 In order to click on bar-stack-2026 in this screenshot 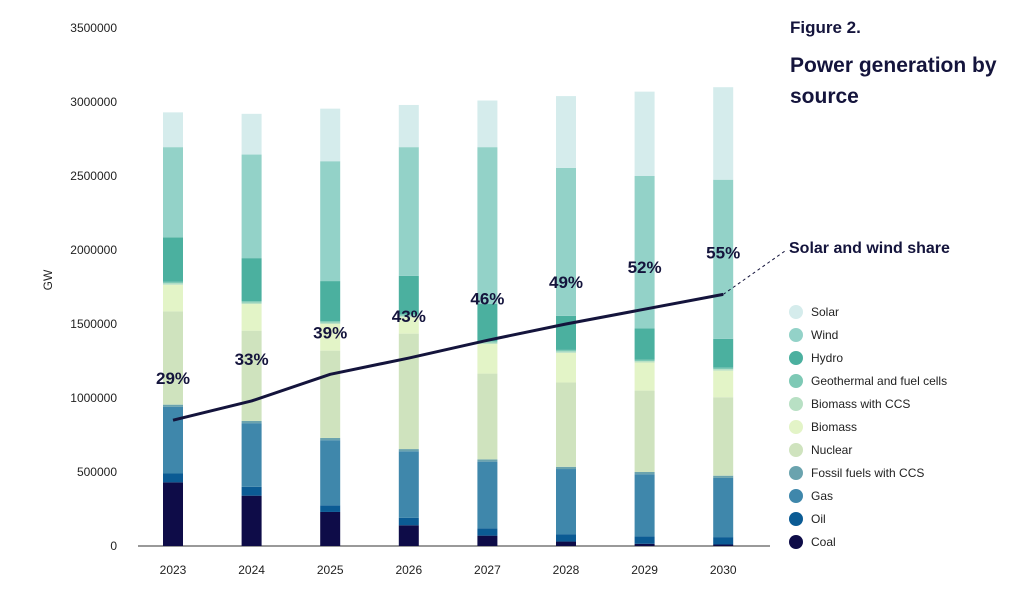, I will do `click(408, 325)`.